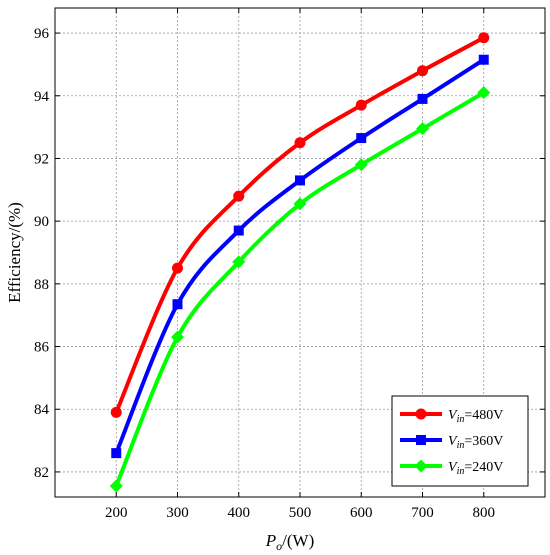 Image resolution: width=550 pixels, height=555 pixels. I want to click on x-tick-label: 200, so click(116, 513).